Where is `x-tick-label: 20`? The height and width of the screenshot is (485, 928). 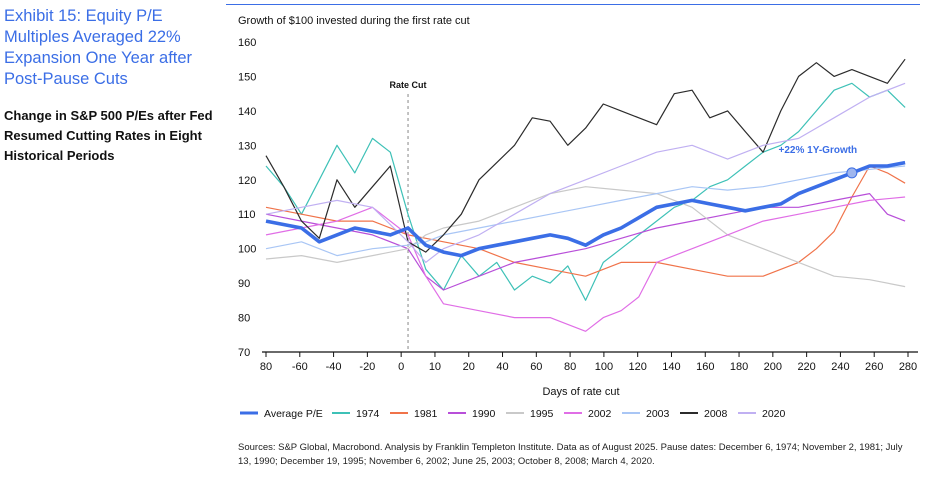
x-tick-label: 20 is located at coordinates (469, 367).